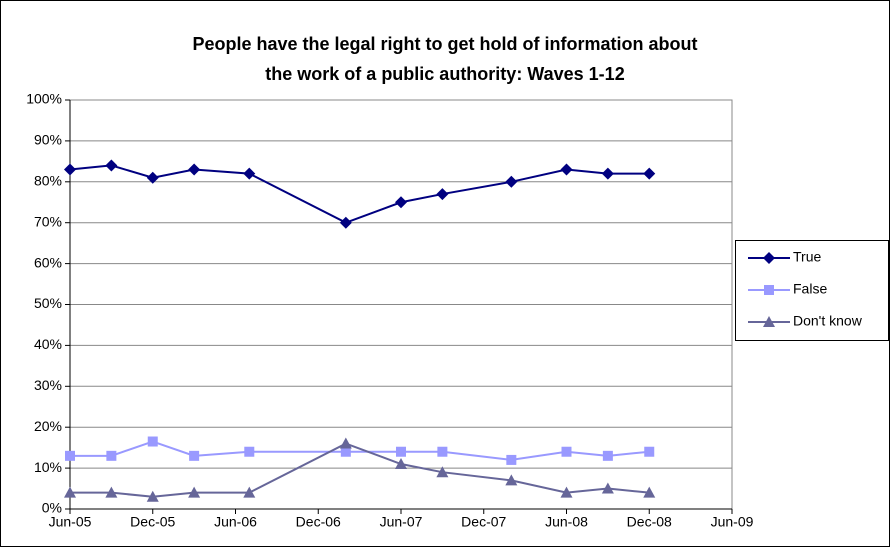  I want to click on x-tick-label: Jun-05, so click(70, 522).